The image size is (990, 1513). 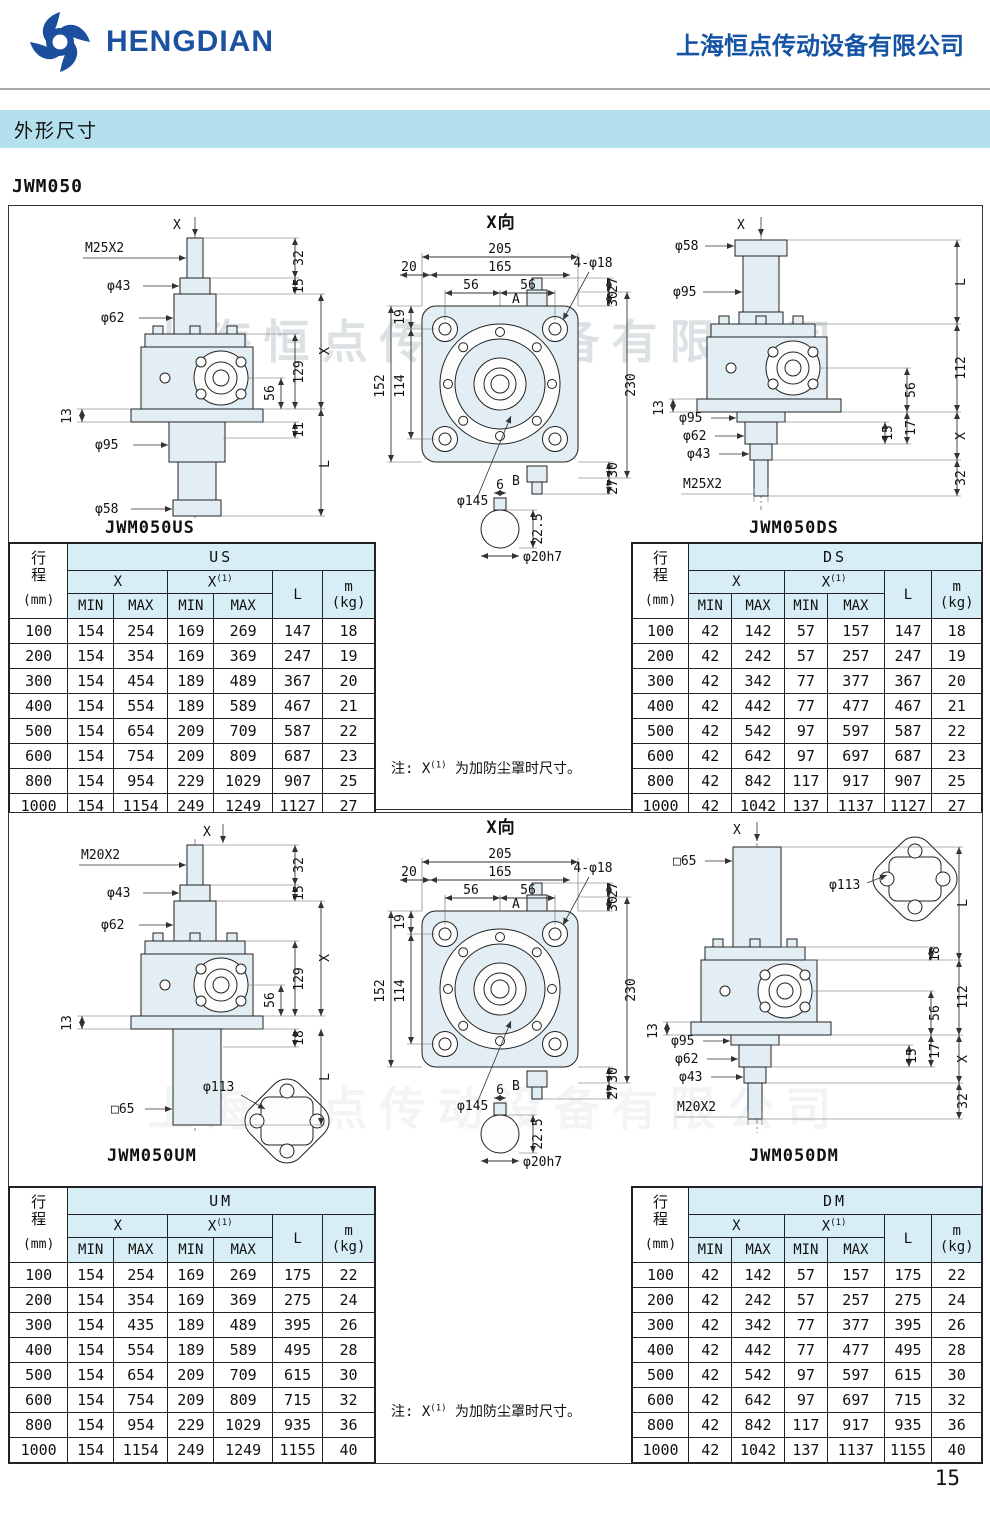 I want to click on svg-text: JWM050US, so click(x=150, y=527).